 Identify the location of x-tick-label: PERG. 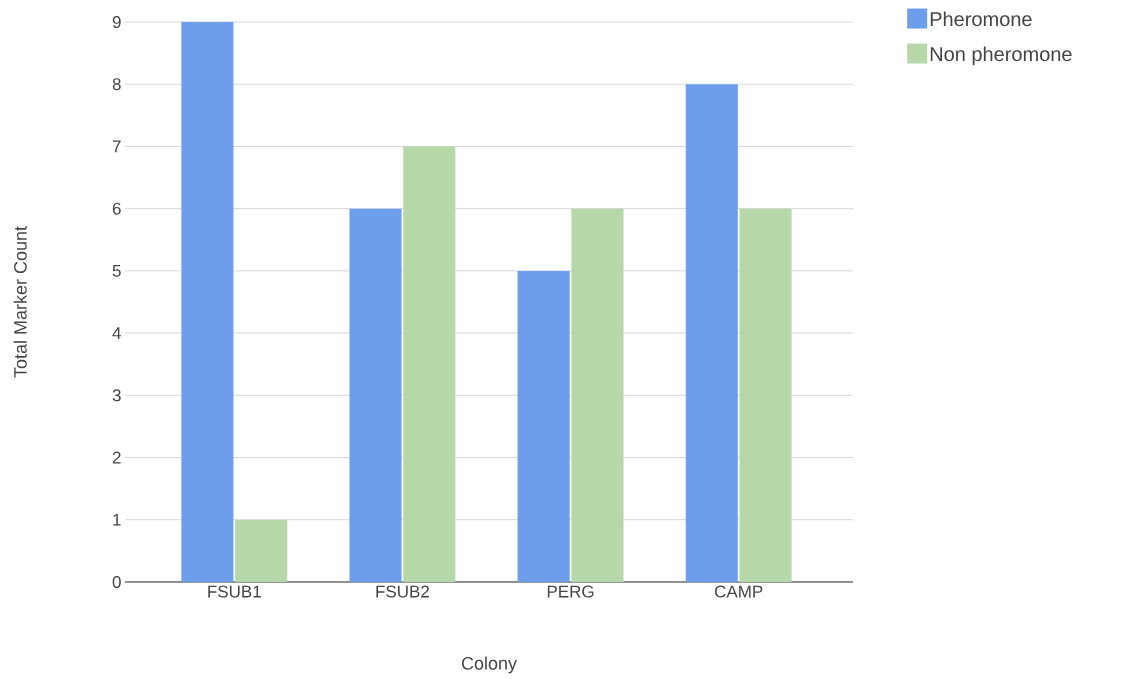
(570, 591).